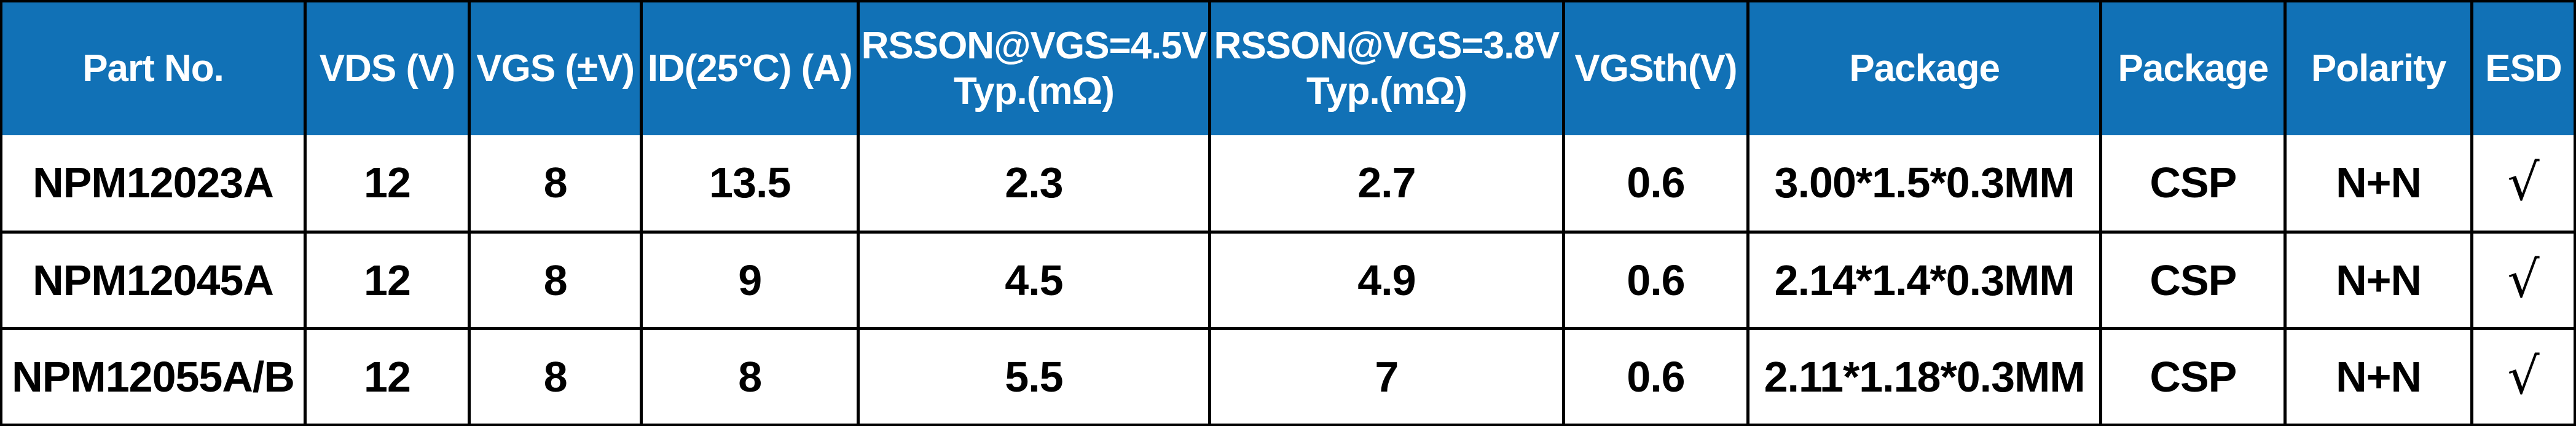 The width and height of the screenshot is (2576, 426). I want to click on col-header-package-size: Package, so click(1923, 68).